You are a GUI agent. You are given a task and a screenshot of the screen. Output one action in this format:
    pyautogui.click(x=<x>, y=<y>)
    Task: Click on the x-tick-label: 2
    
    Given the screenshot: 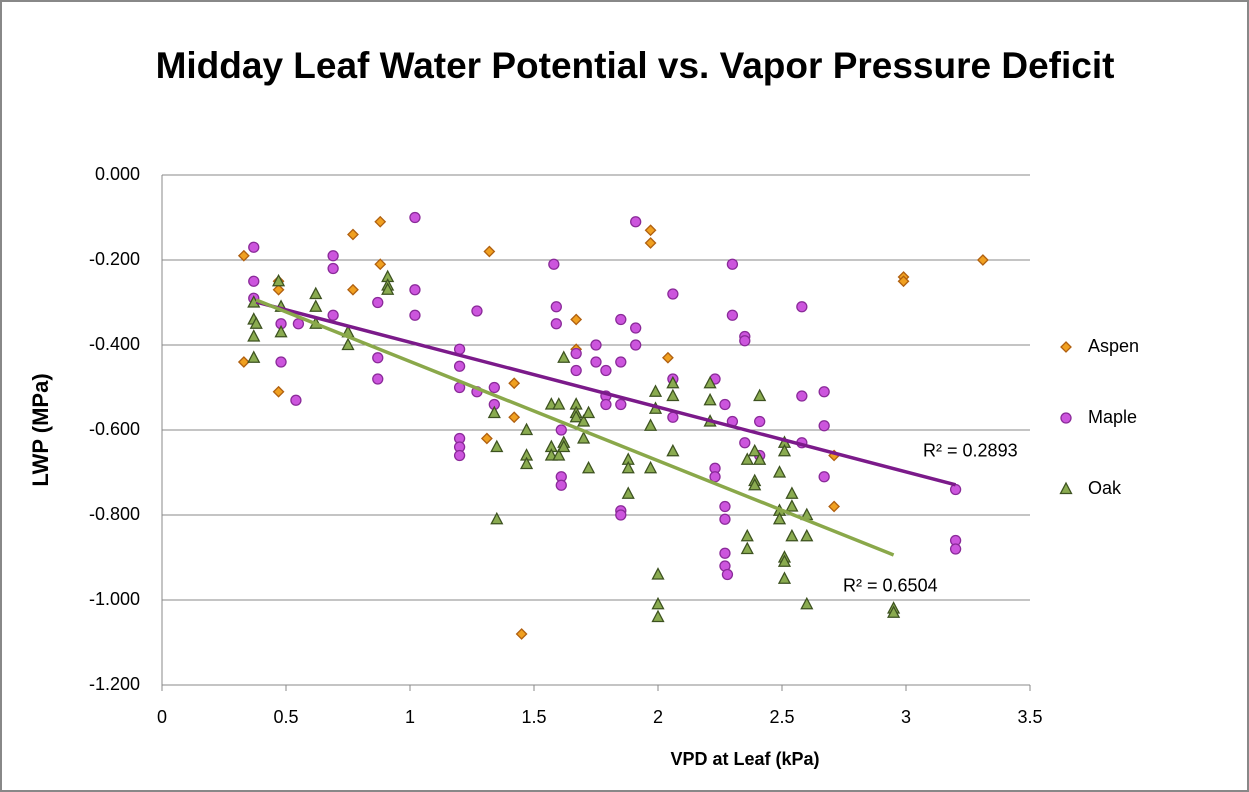 What is the action you would take?
    pyautogui.click(x=658, y=717)
    